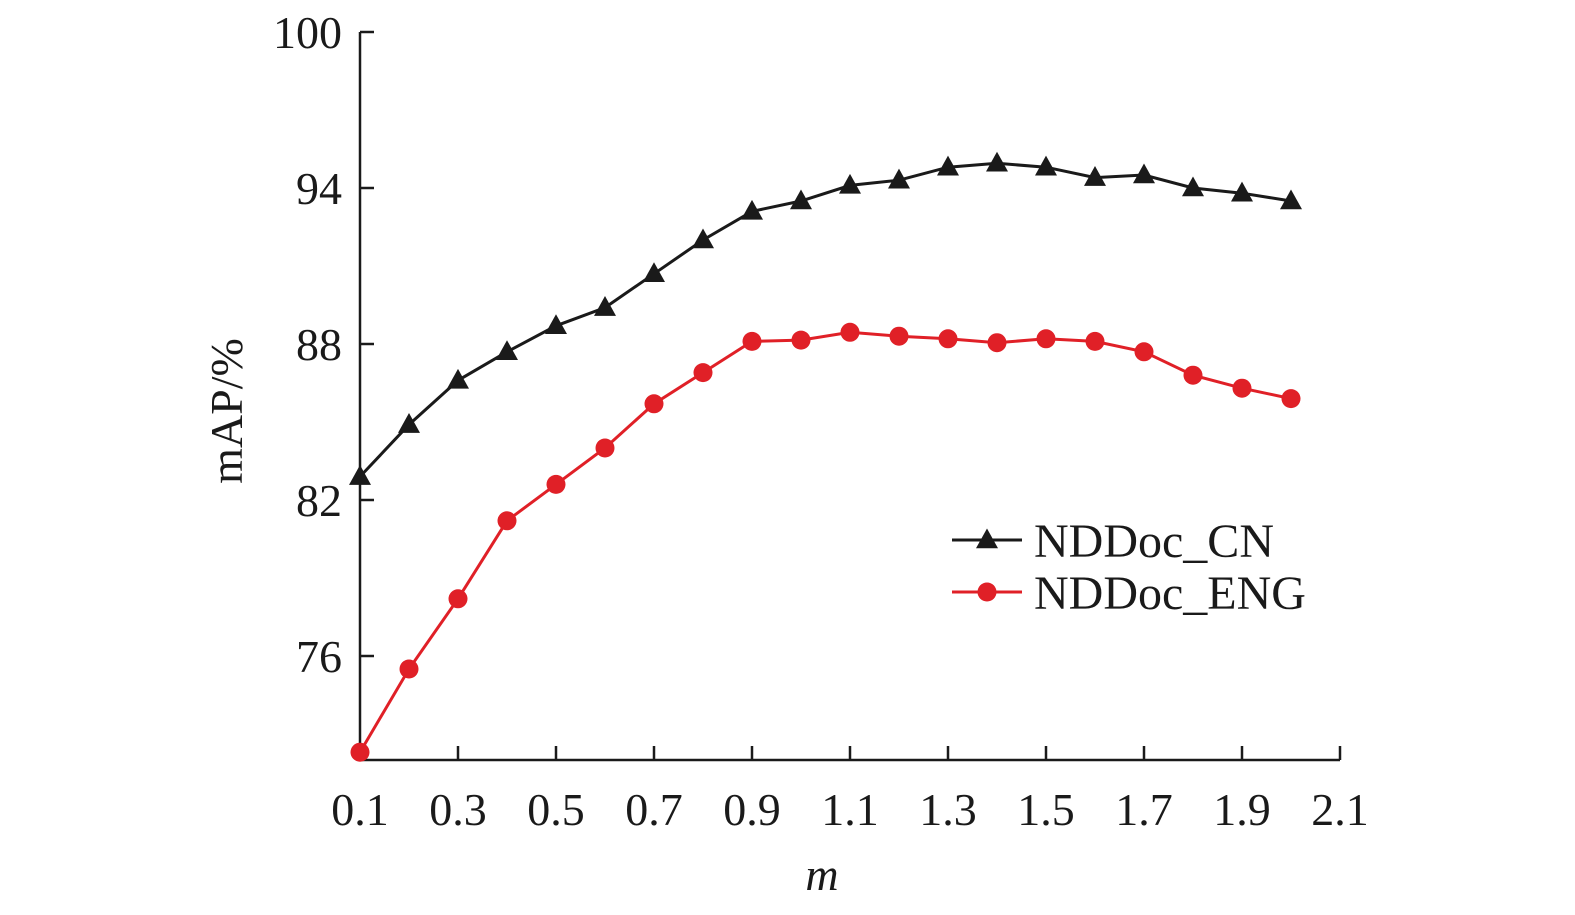  I want to click on legend-marker-eng, so click(987, 592).